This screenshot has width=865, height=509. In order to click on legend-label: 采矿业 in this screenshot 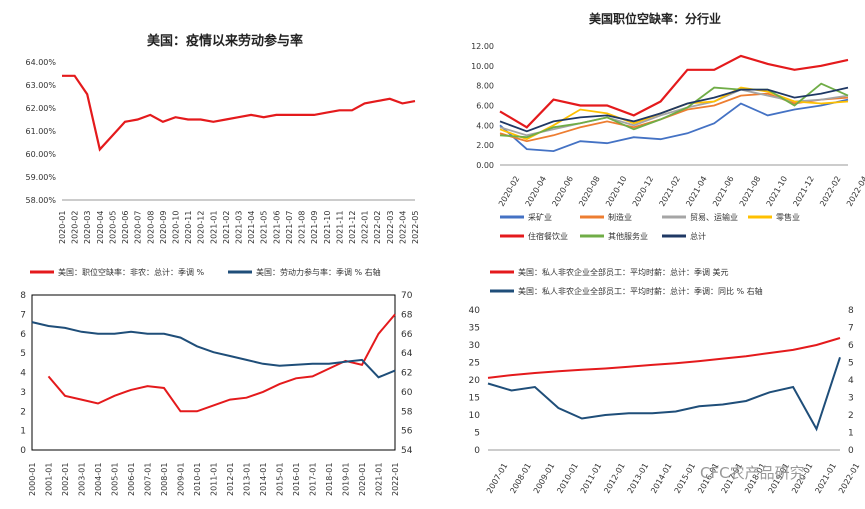, I will do `click(540, 217)`.